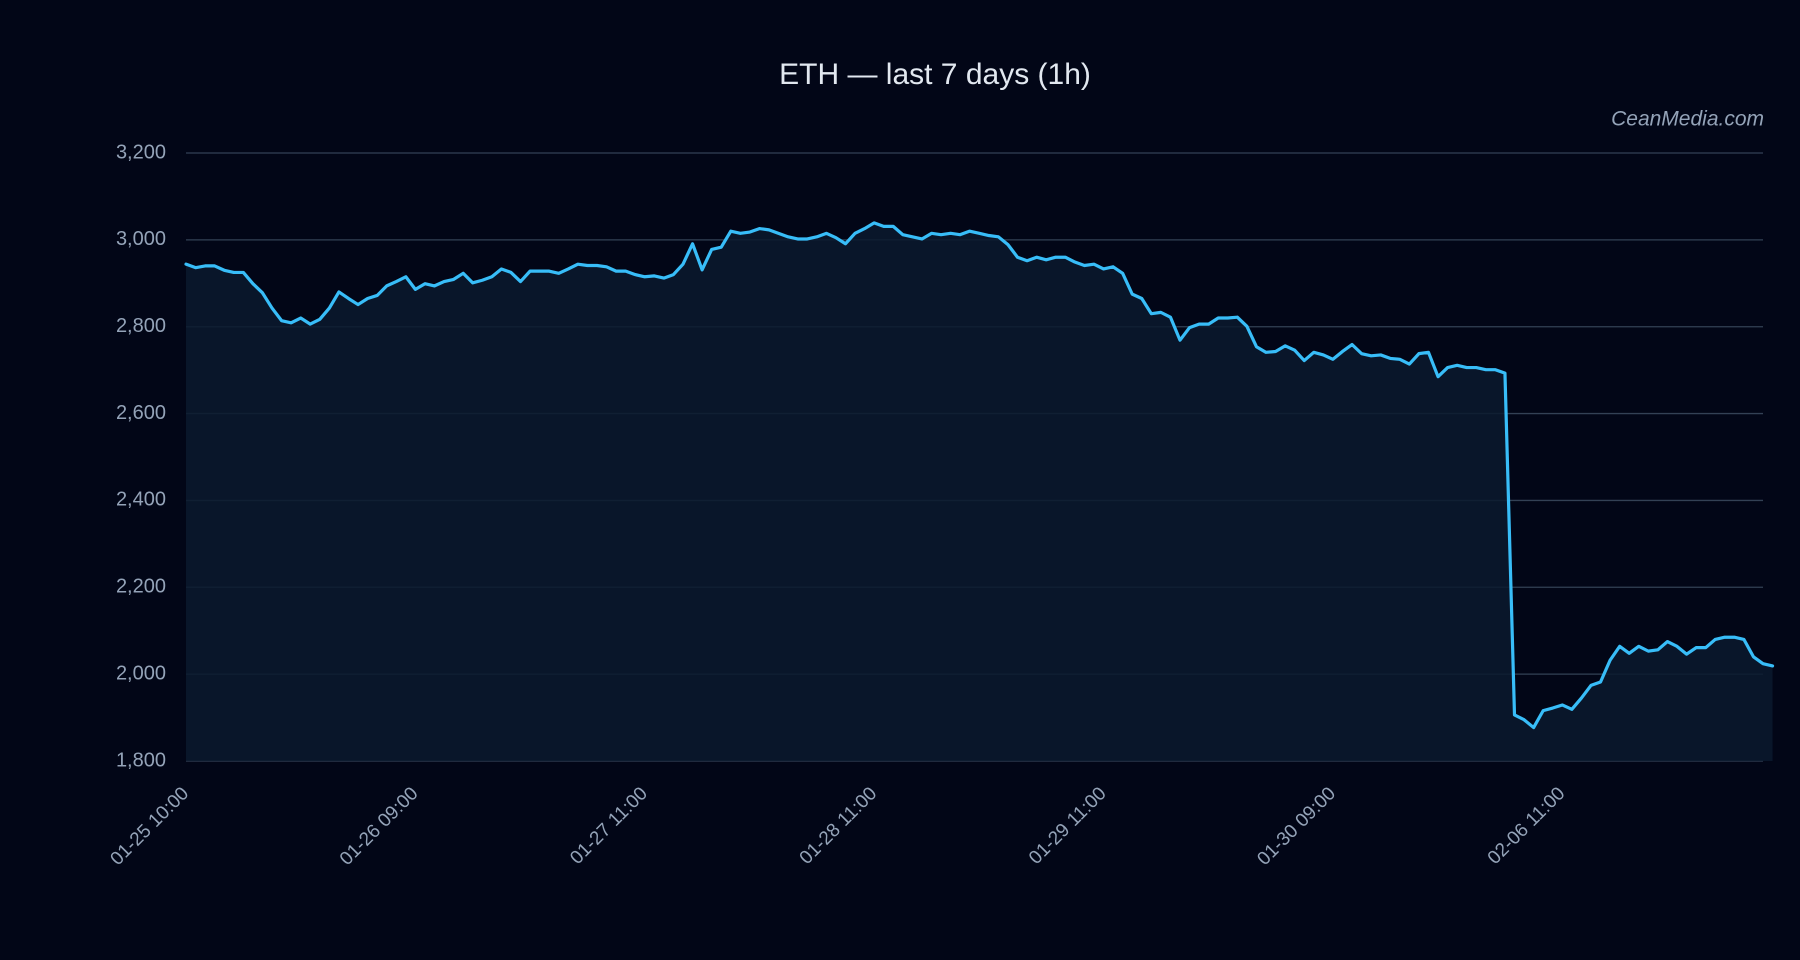  I want to click on y-tick-label: 3,000, so click(141, 239).